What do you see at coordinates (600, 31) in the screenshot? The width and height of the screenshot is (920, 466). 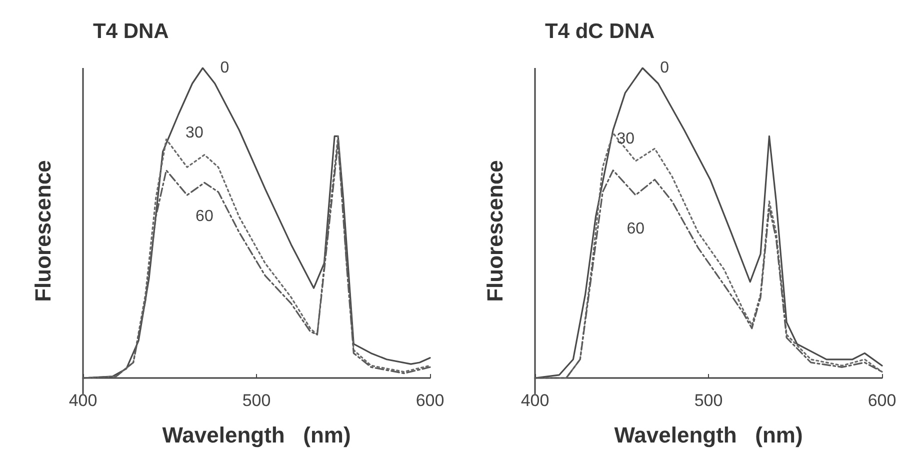 I see `chart-title: T4 dC DNA` at bounding box center [600, 31].